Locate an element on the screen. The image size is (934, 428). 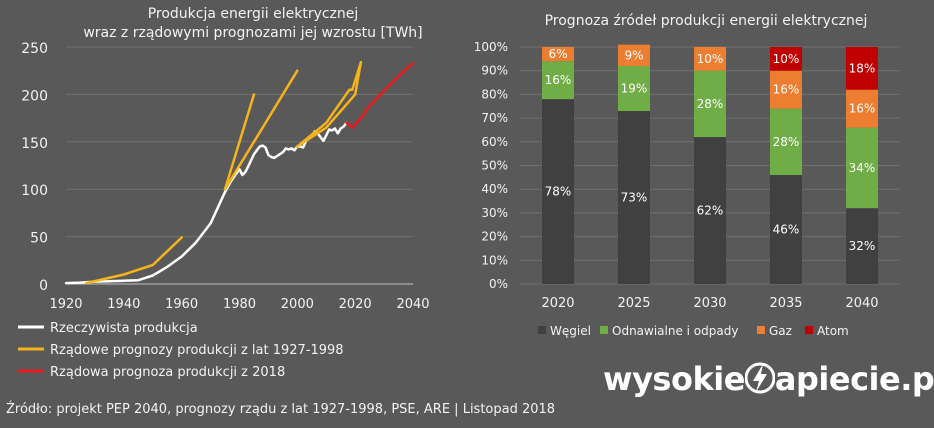
line-chart-x-tick: 1960 is located at coordinates (181, 304).